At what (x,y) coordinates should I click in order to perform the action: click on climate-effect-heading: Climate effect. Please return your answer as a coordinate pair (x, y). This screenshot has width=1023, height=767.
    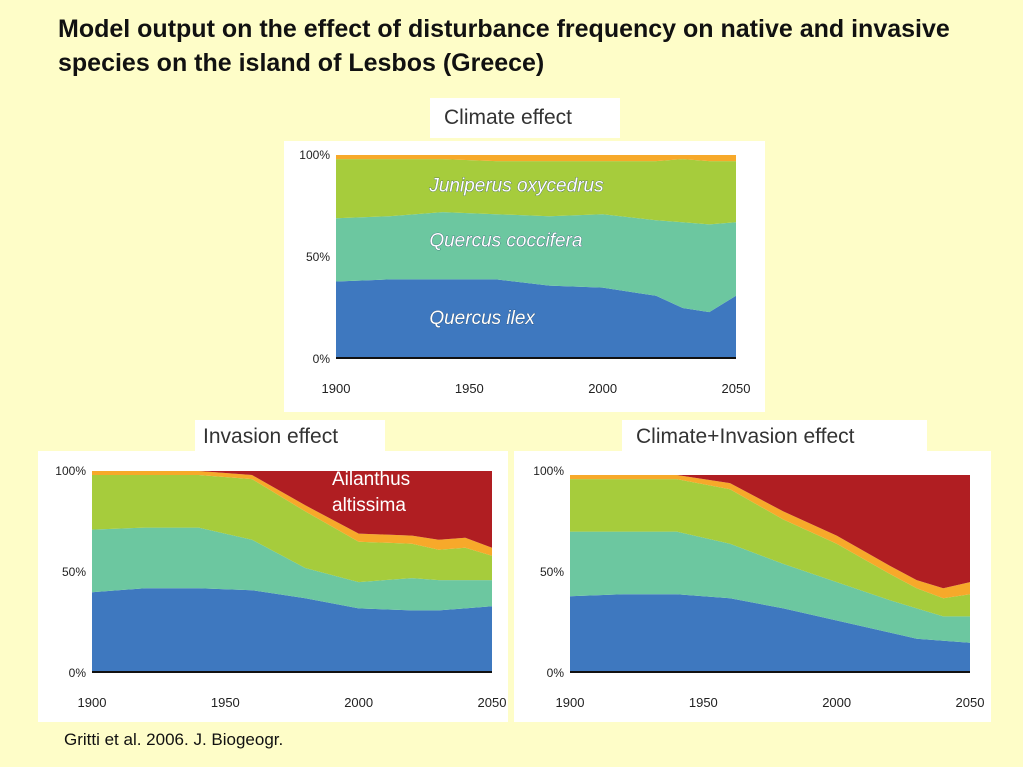
    Looking at the image, I should click on (525, 118).